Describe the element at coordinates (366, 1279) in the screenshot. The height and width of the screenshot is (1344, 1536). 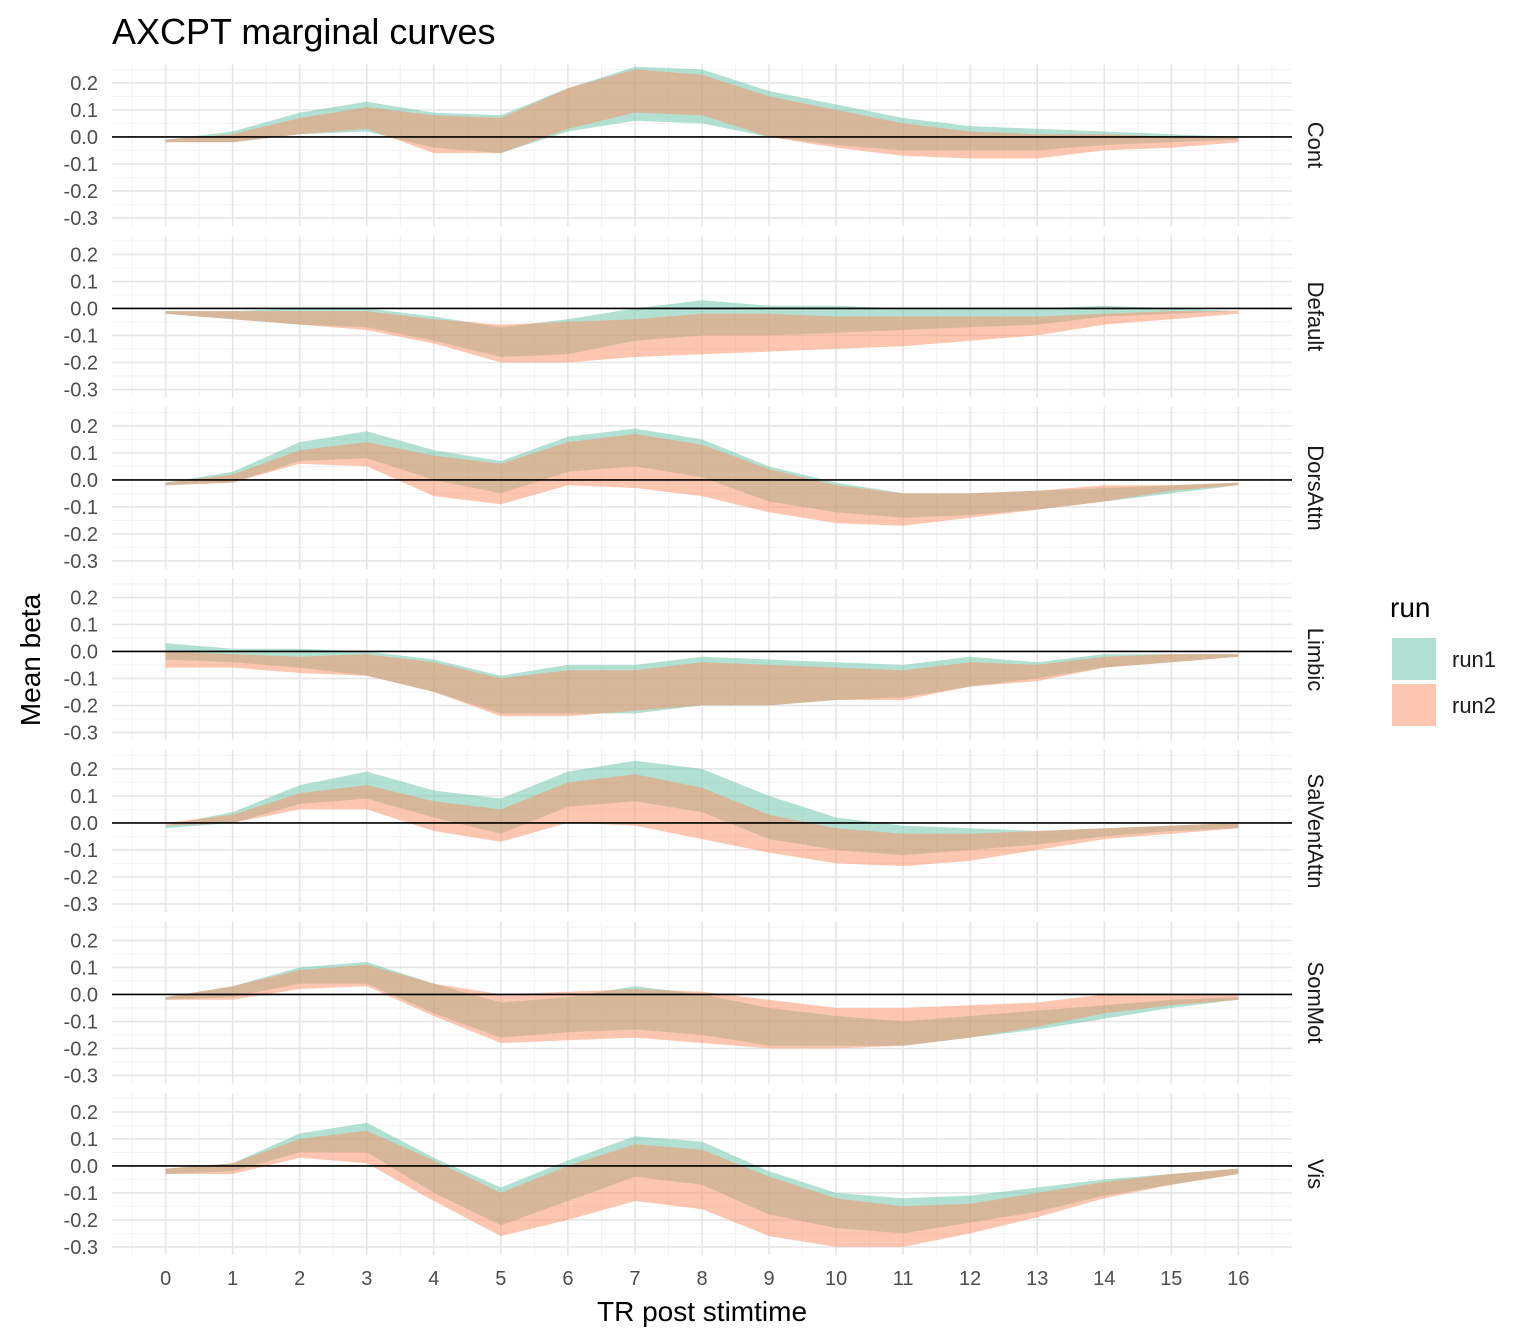
I see `x-tick-label: 3` at that location.